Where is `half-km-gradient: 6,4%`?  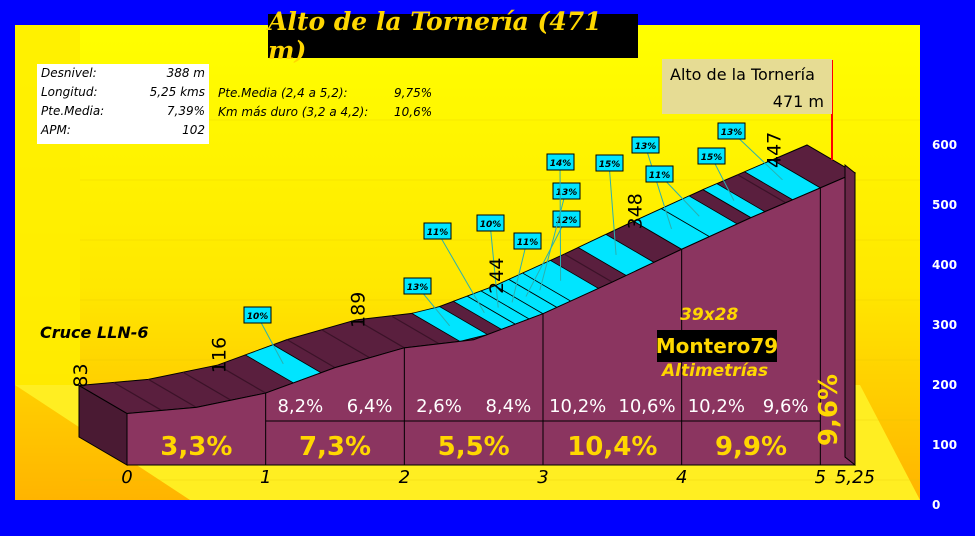 half-km-gradient: 6,4% is located at coordinates (370, 406).